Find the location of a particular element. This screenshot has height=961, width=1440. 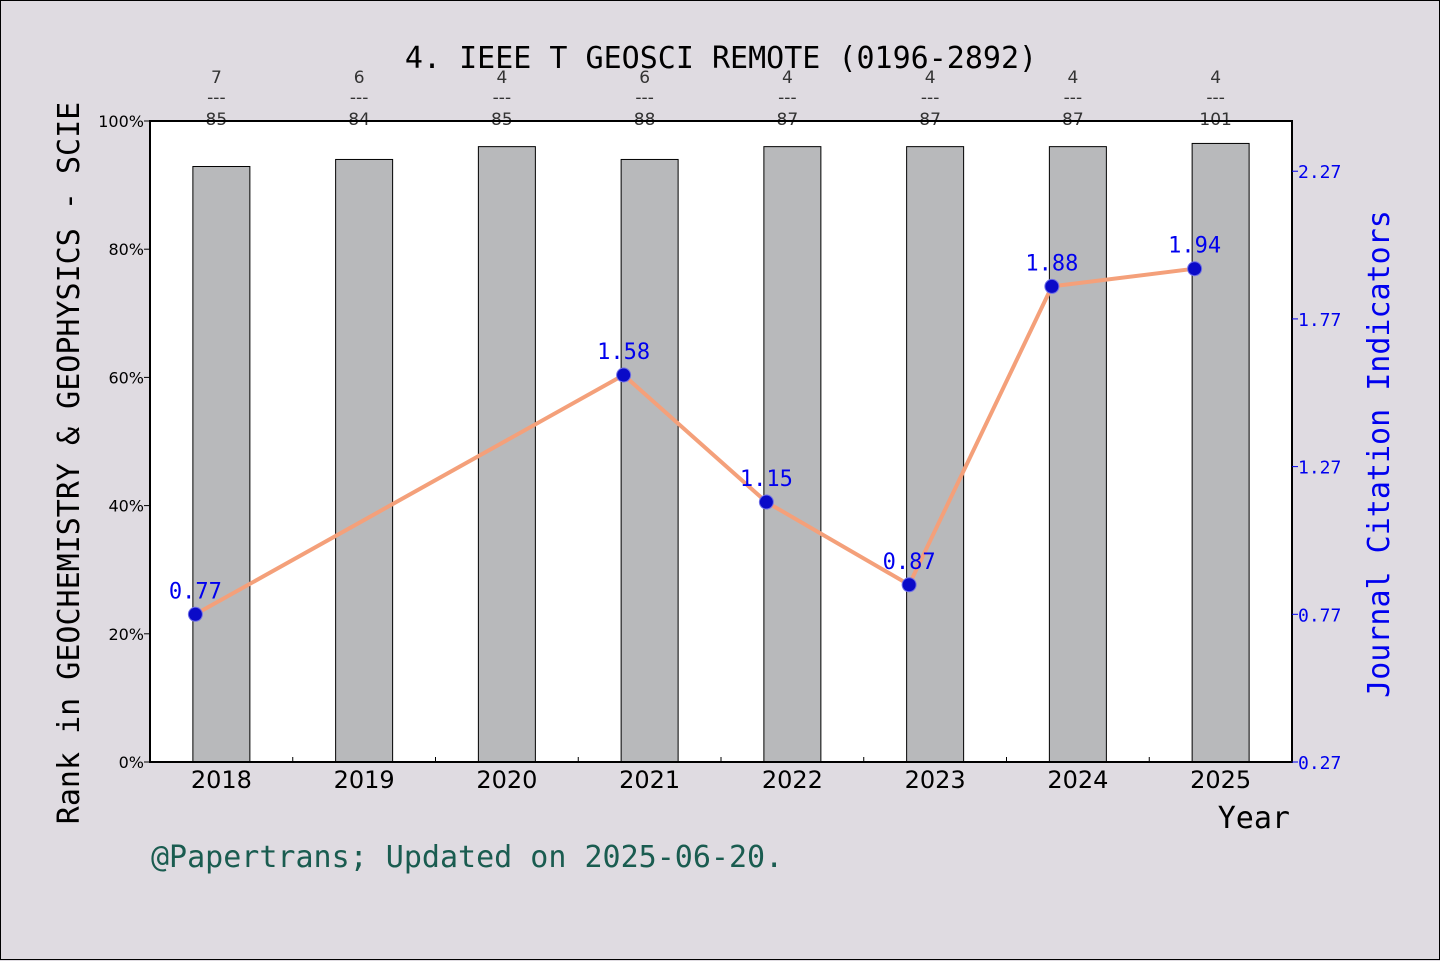

left-tick-label: 0% is located at coordinates (131, 762).